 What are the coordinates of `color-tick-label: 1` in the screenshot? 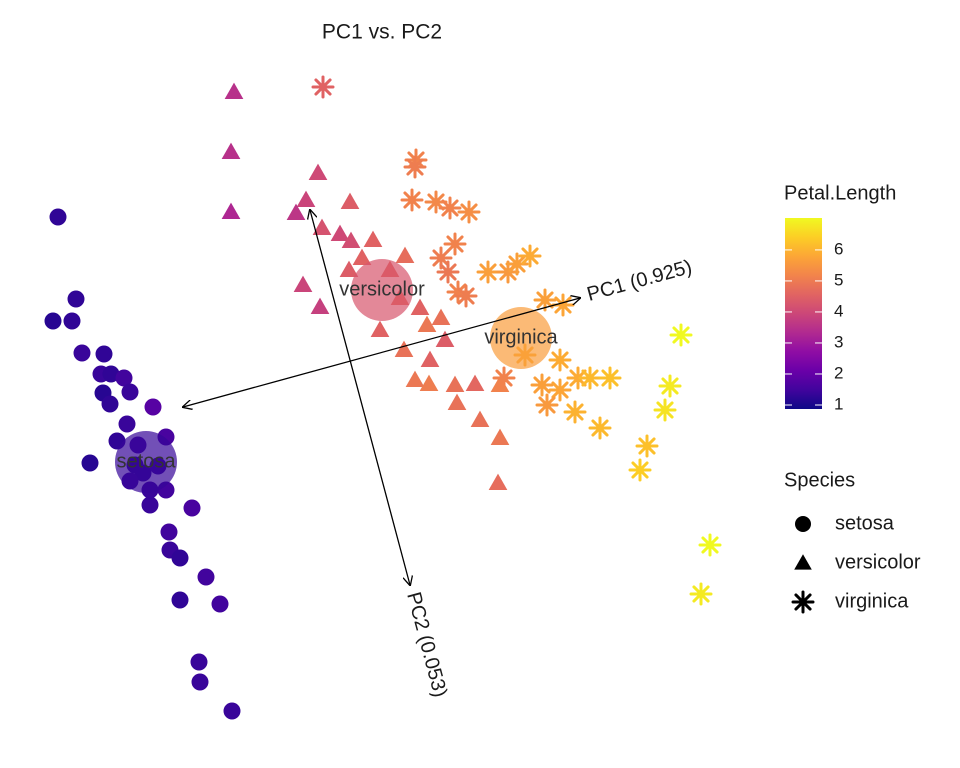 It's located at (838, 403).